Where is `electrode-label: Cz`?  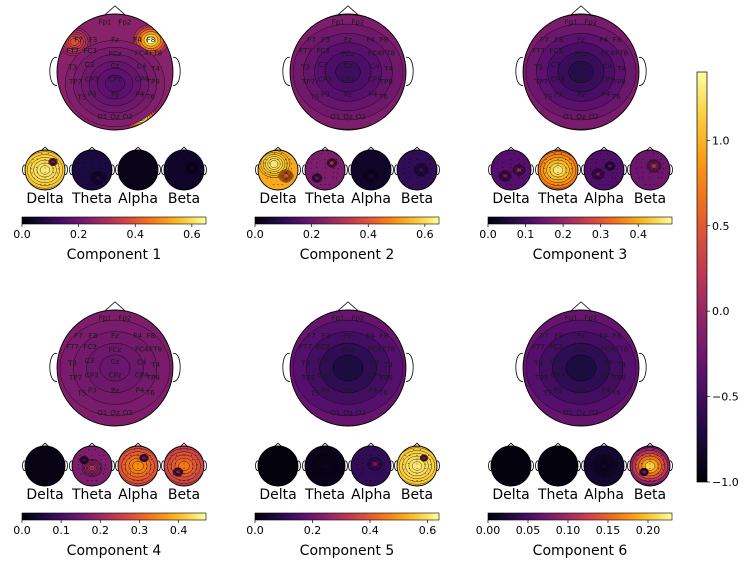 electrode-label: Cz is located at coordinates (348, 65).